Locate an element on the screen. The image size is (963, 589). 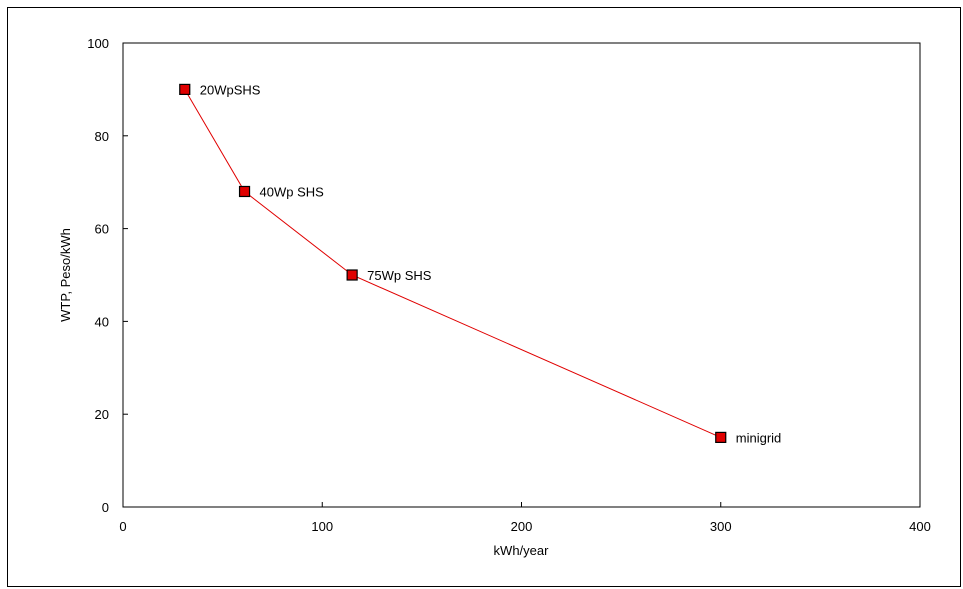
y-tick-label: 100 is located at coordinates (98, 43).